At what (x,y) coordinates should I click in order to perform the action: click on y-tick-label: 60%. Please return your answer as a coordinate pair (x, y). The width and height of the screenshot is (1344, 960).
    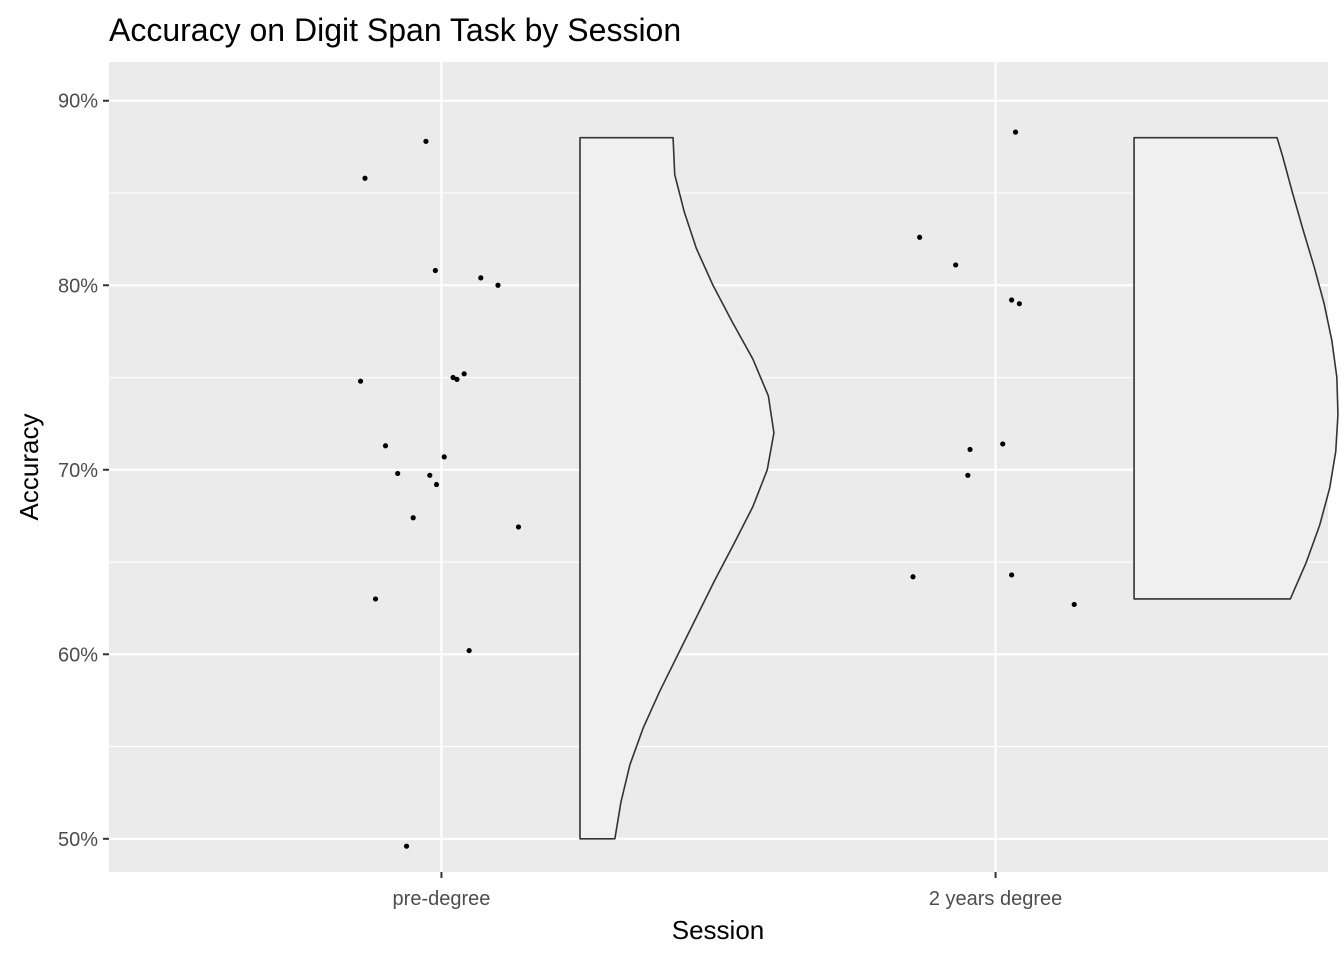
    Looking at the image, I should click on (78, 655).